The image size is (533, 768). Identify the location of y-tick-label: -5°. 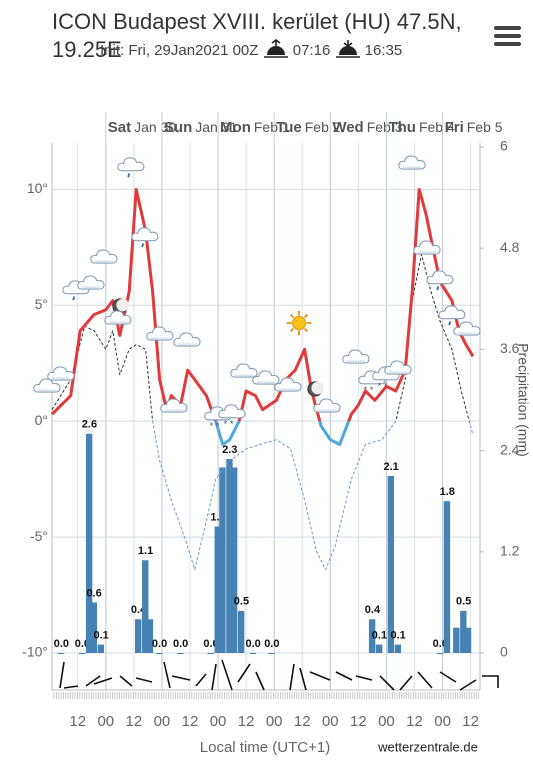
(39, 536).